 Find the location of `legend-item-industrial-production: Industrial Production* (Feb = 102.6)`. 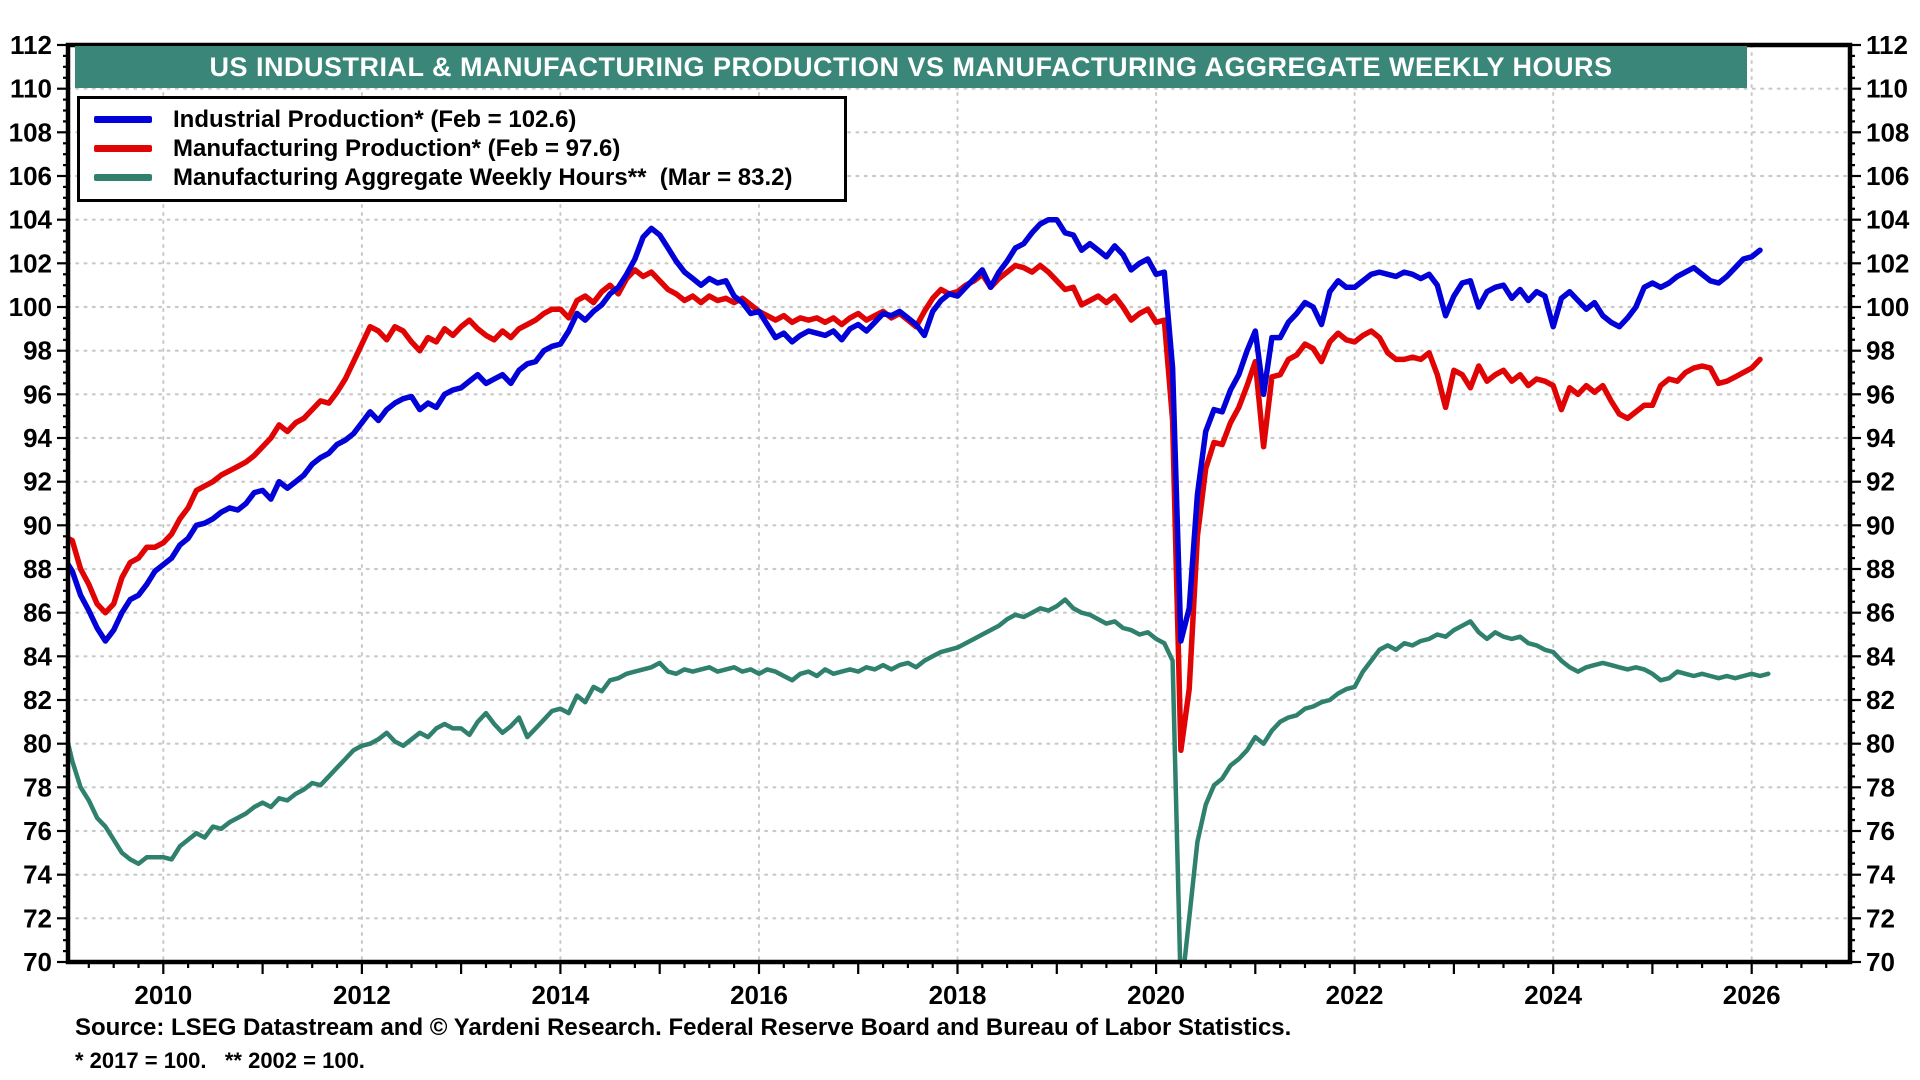

legend-item-industrial-production: Industrial Production* (Feb = 102.6) is located at coordinates (462, 119).